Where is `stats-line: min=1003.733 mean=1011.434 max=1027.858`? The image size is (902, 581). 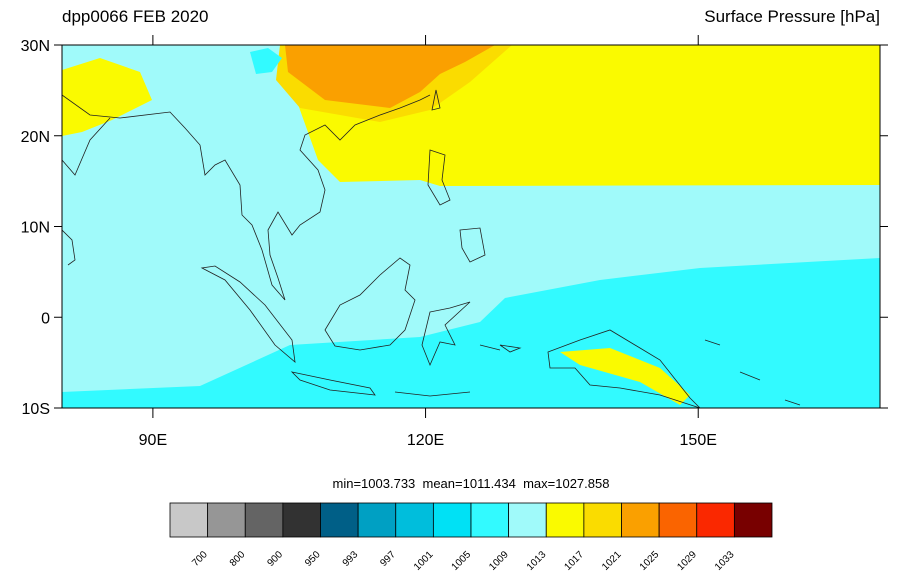
stats-line: min=1003.733 mean=1011.434 max=1027.858 is located at coordinates (471, 483).